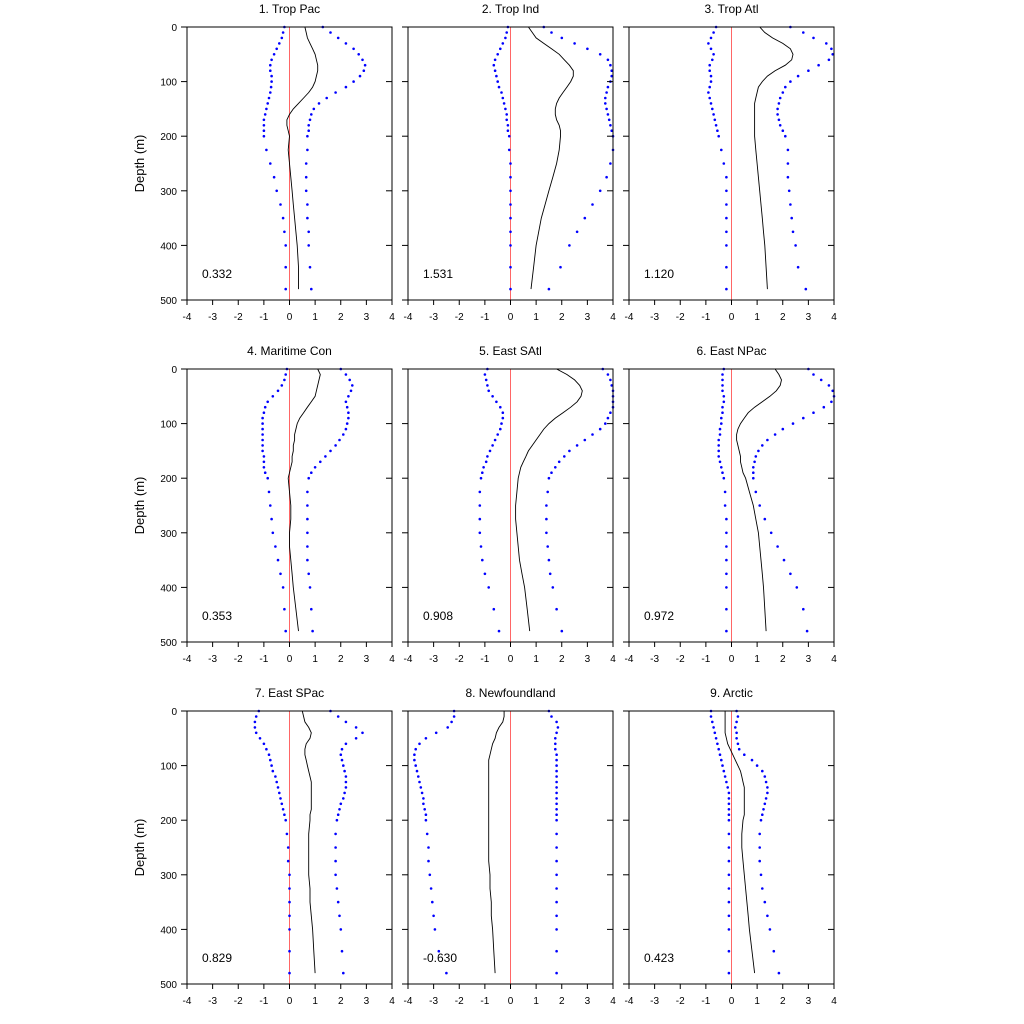 Image resolution: width=1024 pixels, height=1024 pixels. I want to click on panel-4-xtick-label: -2, so click(238, 659).